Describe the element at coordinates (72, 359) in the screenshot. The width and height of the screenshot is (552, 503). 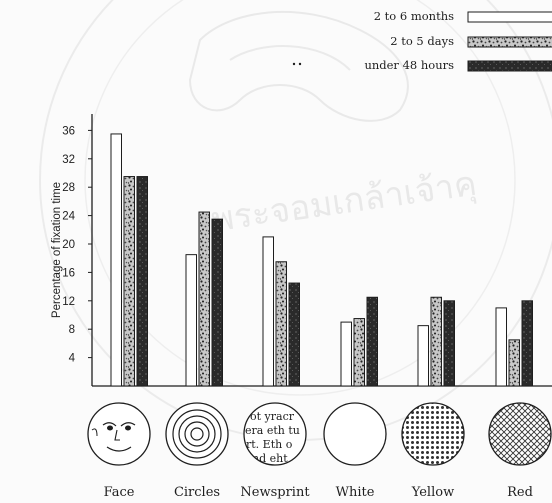
I see `y-tick-label: 4` at that location.